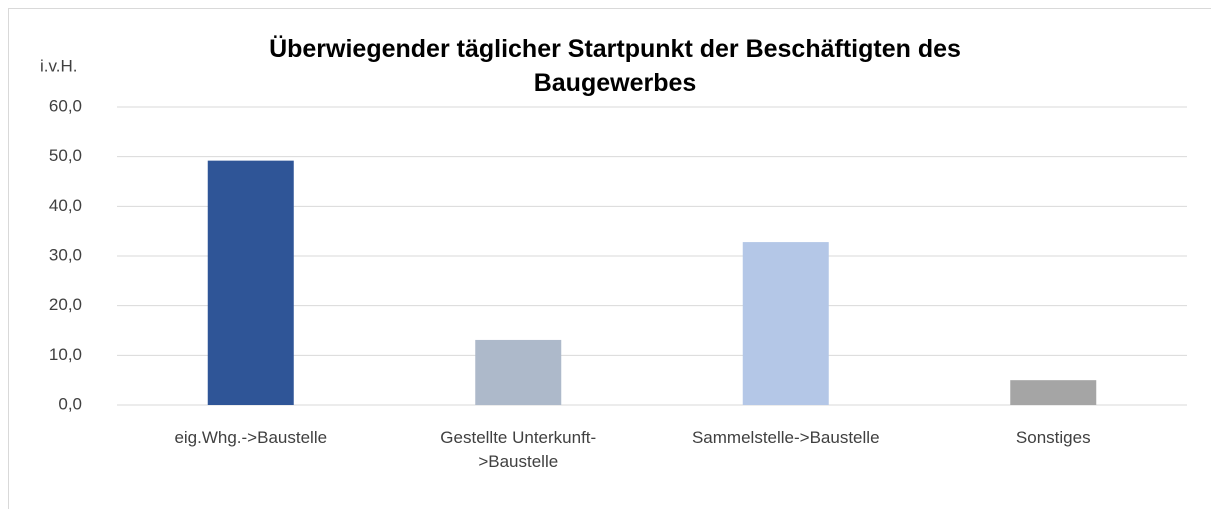 This screenshot has width=1211, height=509. Describe the element at coordinates (785, 437) in the screenshot. I see `x-tick-label: Sammelstelle->Baustelle` at that location.